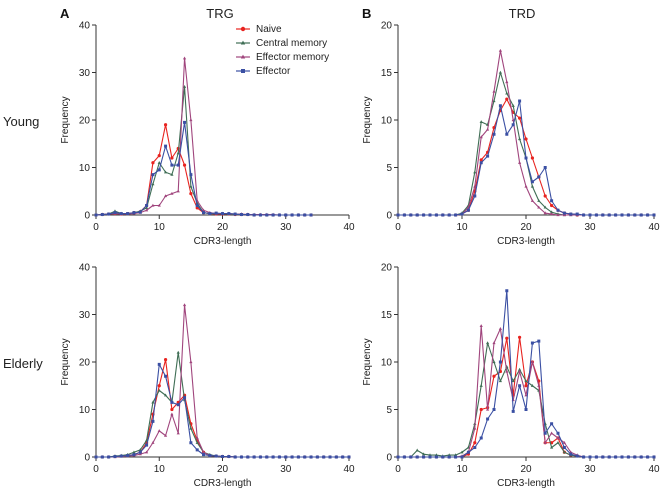  What do you see at coordinates (259, 29) in the screenshot?
I see `legend-item-naive: Naive` at bounding box center [259, 29].